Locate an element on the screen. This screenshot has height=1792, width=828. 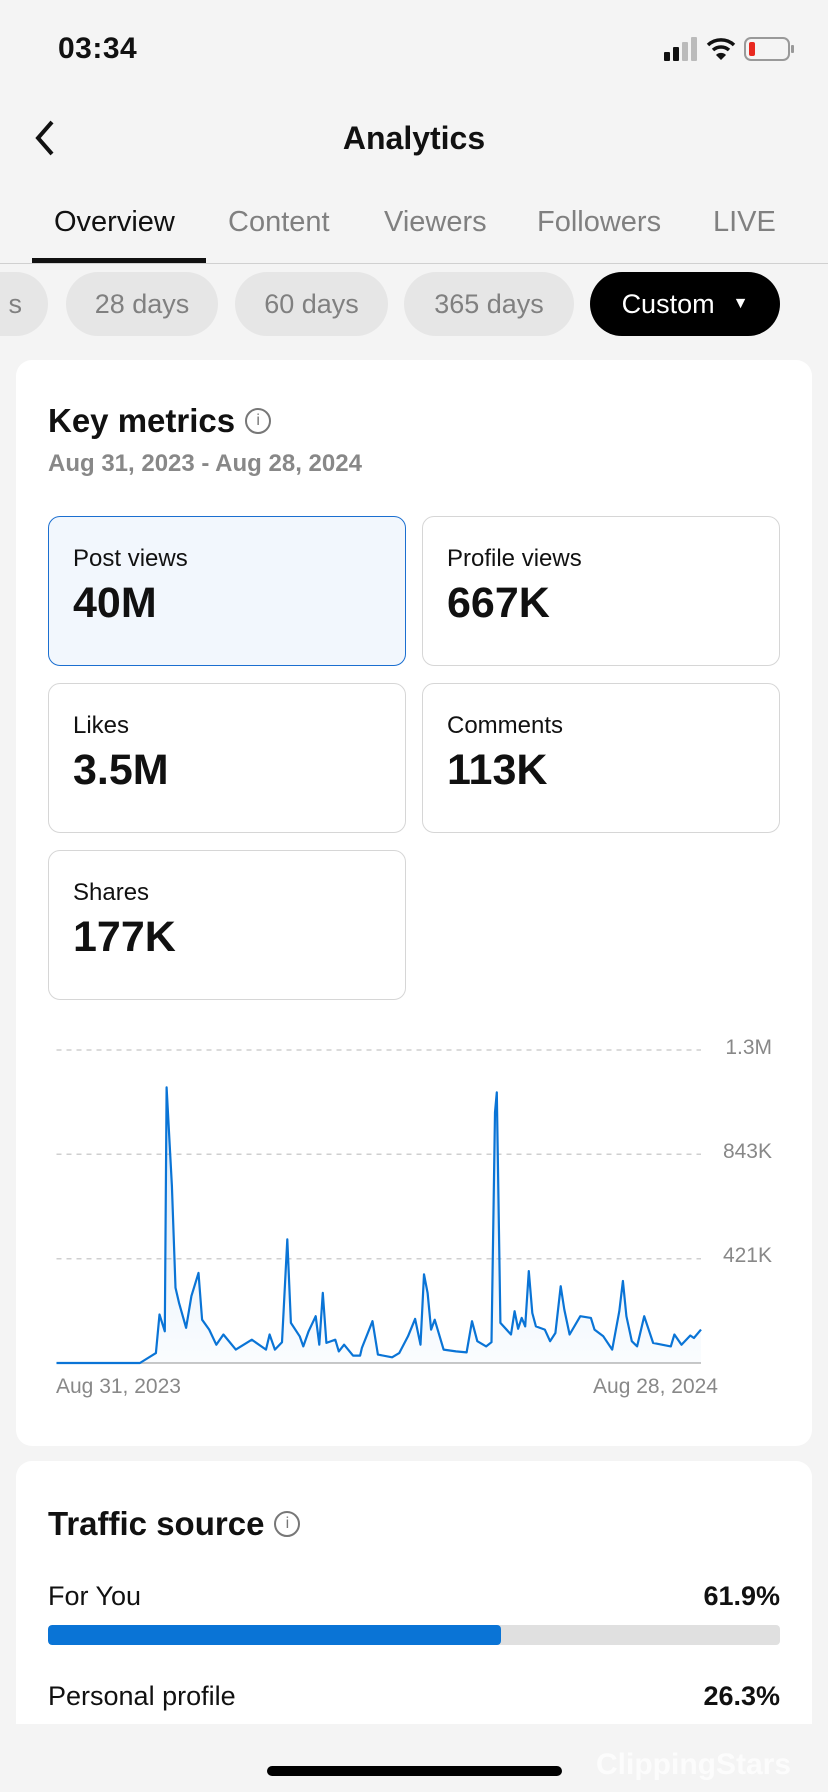
y-tick-label: 843K is located at coordinates (747, 1151).